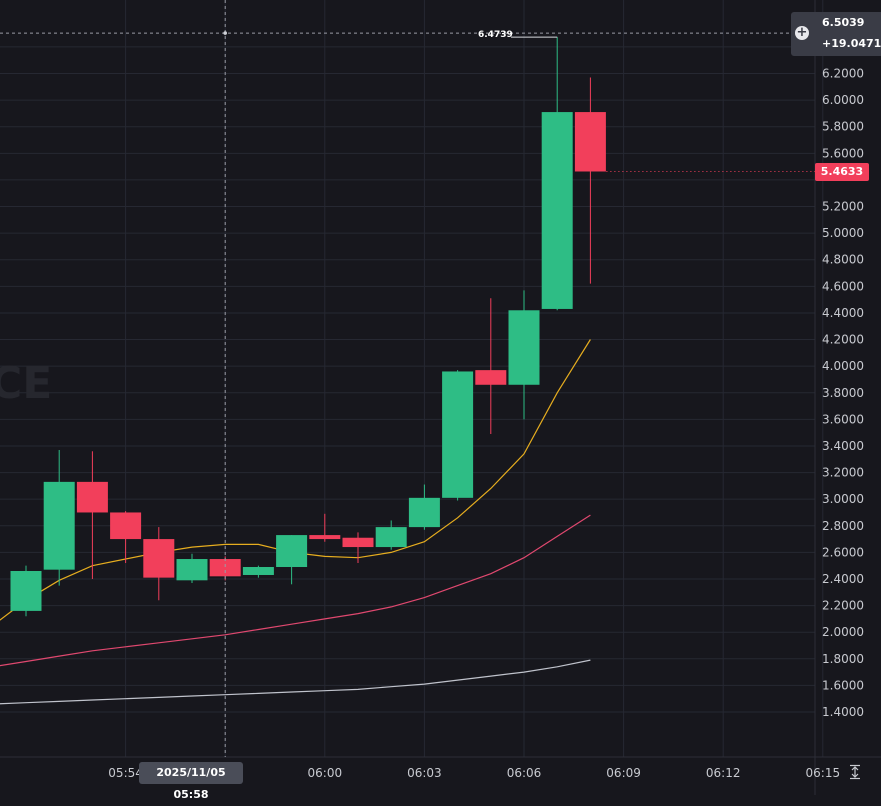 The height and width of the screenshot is (806, 881). What do you see at coordinates (843, 366) in the screenshot?
I see `y-tick-label: 4.0000` at bounding box center [843, 366].